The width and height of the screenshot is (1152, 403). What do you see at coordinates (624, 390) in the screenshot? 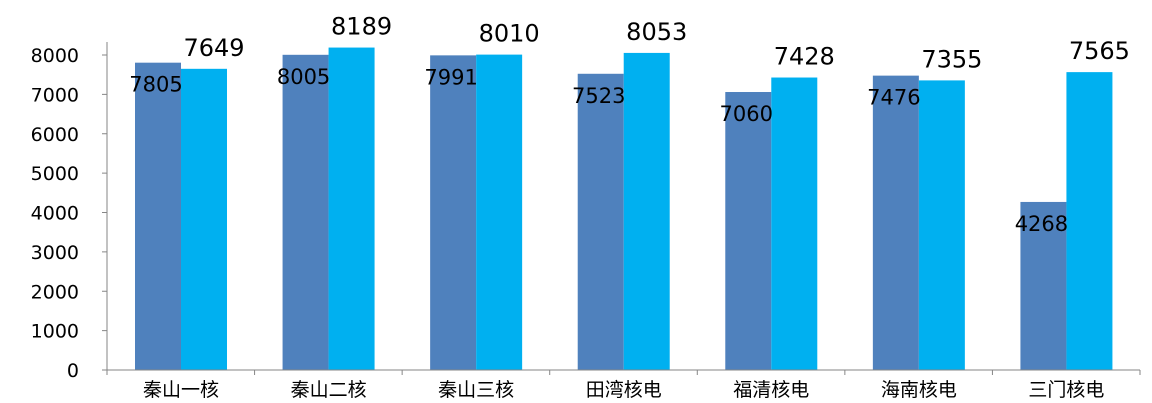
I see `x-category-label: 田湾核电` at bounding box center [624, 390].